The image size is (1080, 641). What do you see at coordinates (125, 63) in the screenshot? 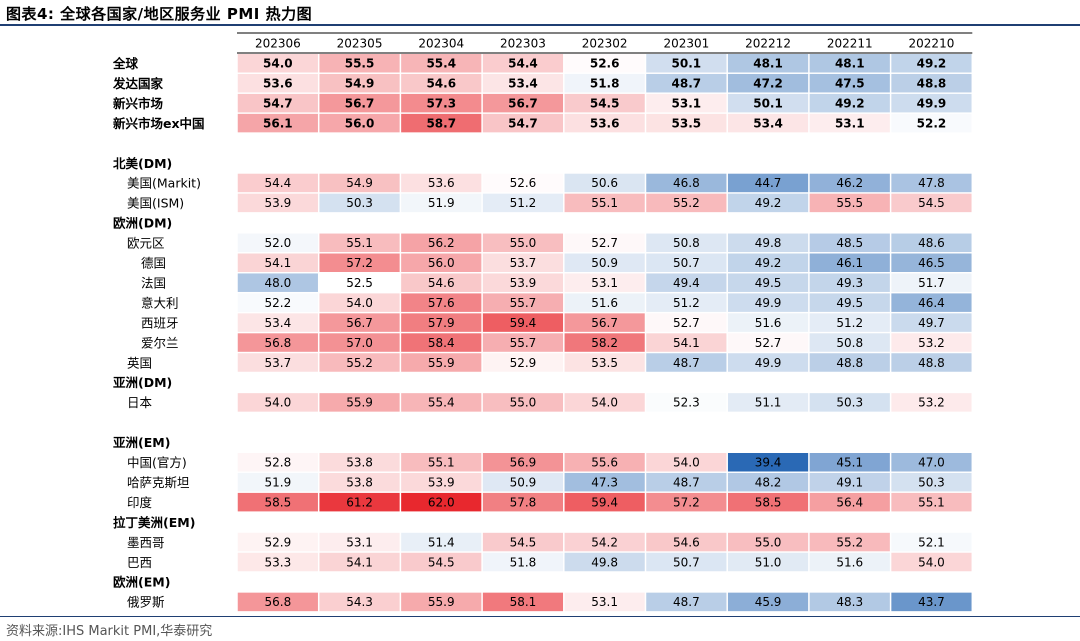
I see `row-label: 全球` at bounding box center [125, 63].